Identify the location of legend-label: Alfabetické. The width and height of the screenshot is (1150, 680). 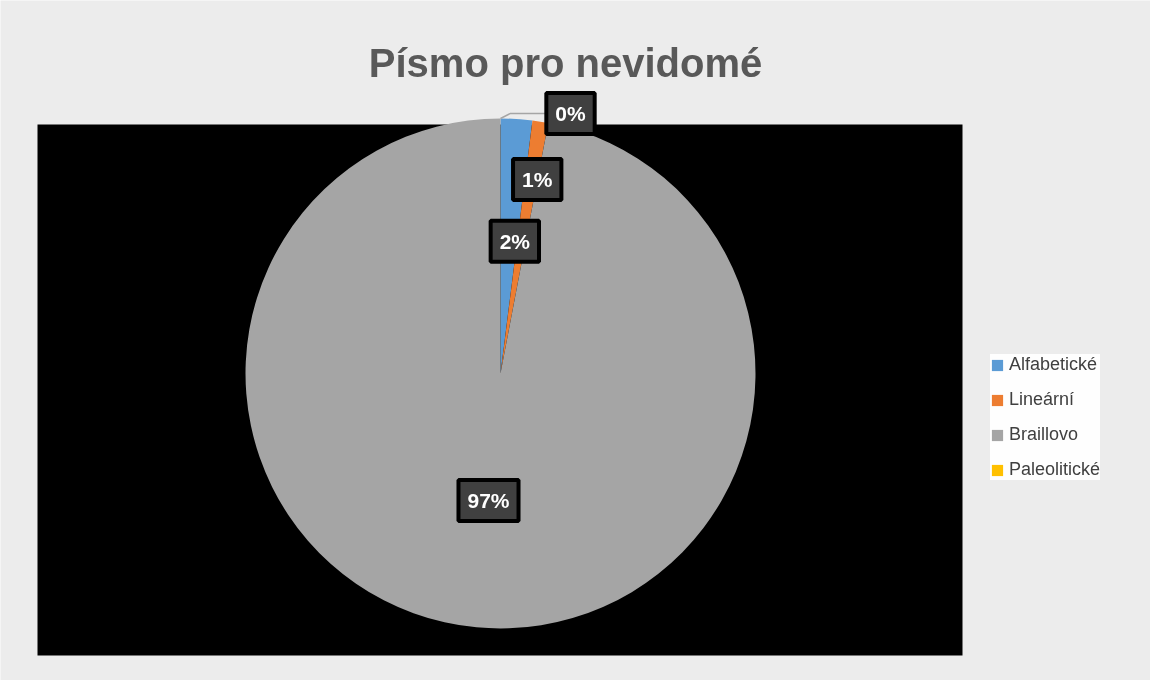
(1053, 364).